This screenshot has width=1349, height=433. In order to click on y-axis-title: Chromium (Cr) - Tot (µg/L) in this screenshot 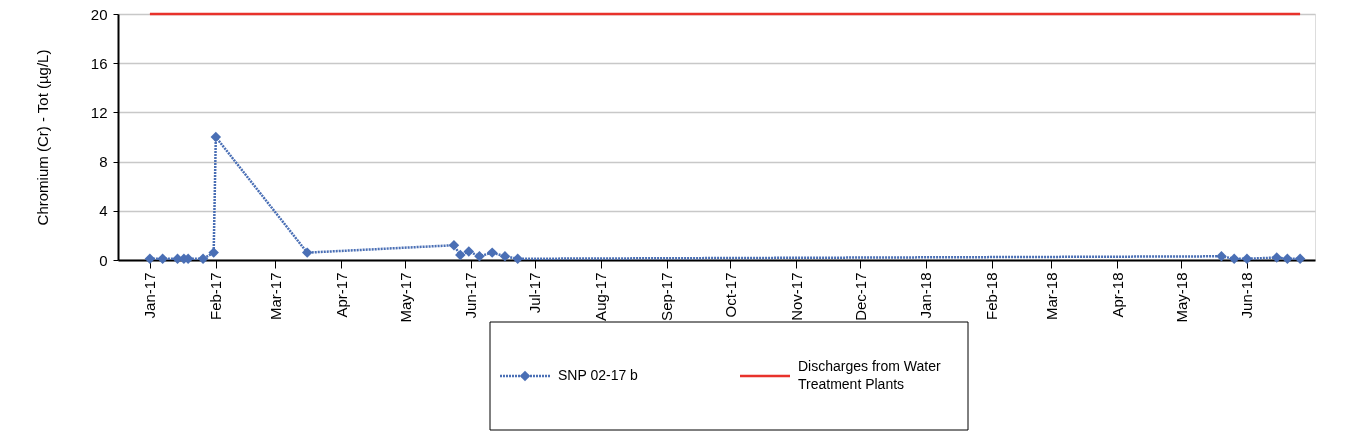, I will do `click(42, 137)`.